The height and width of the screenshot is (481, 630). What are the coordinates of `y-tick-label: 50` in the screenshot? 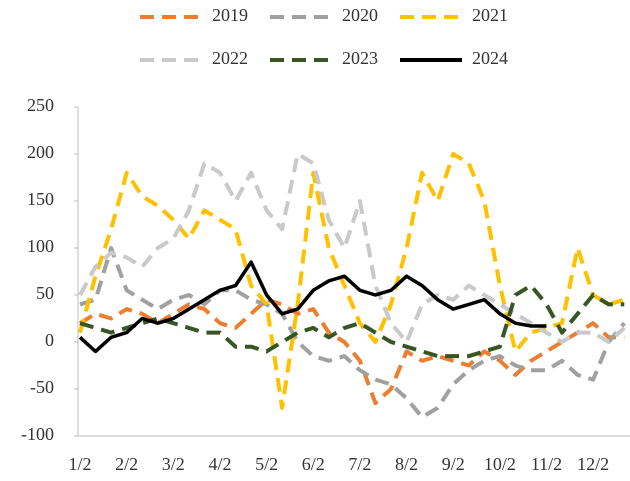 It's located at (45, 293).